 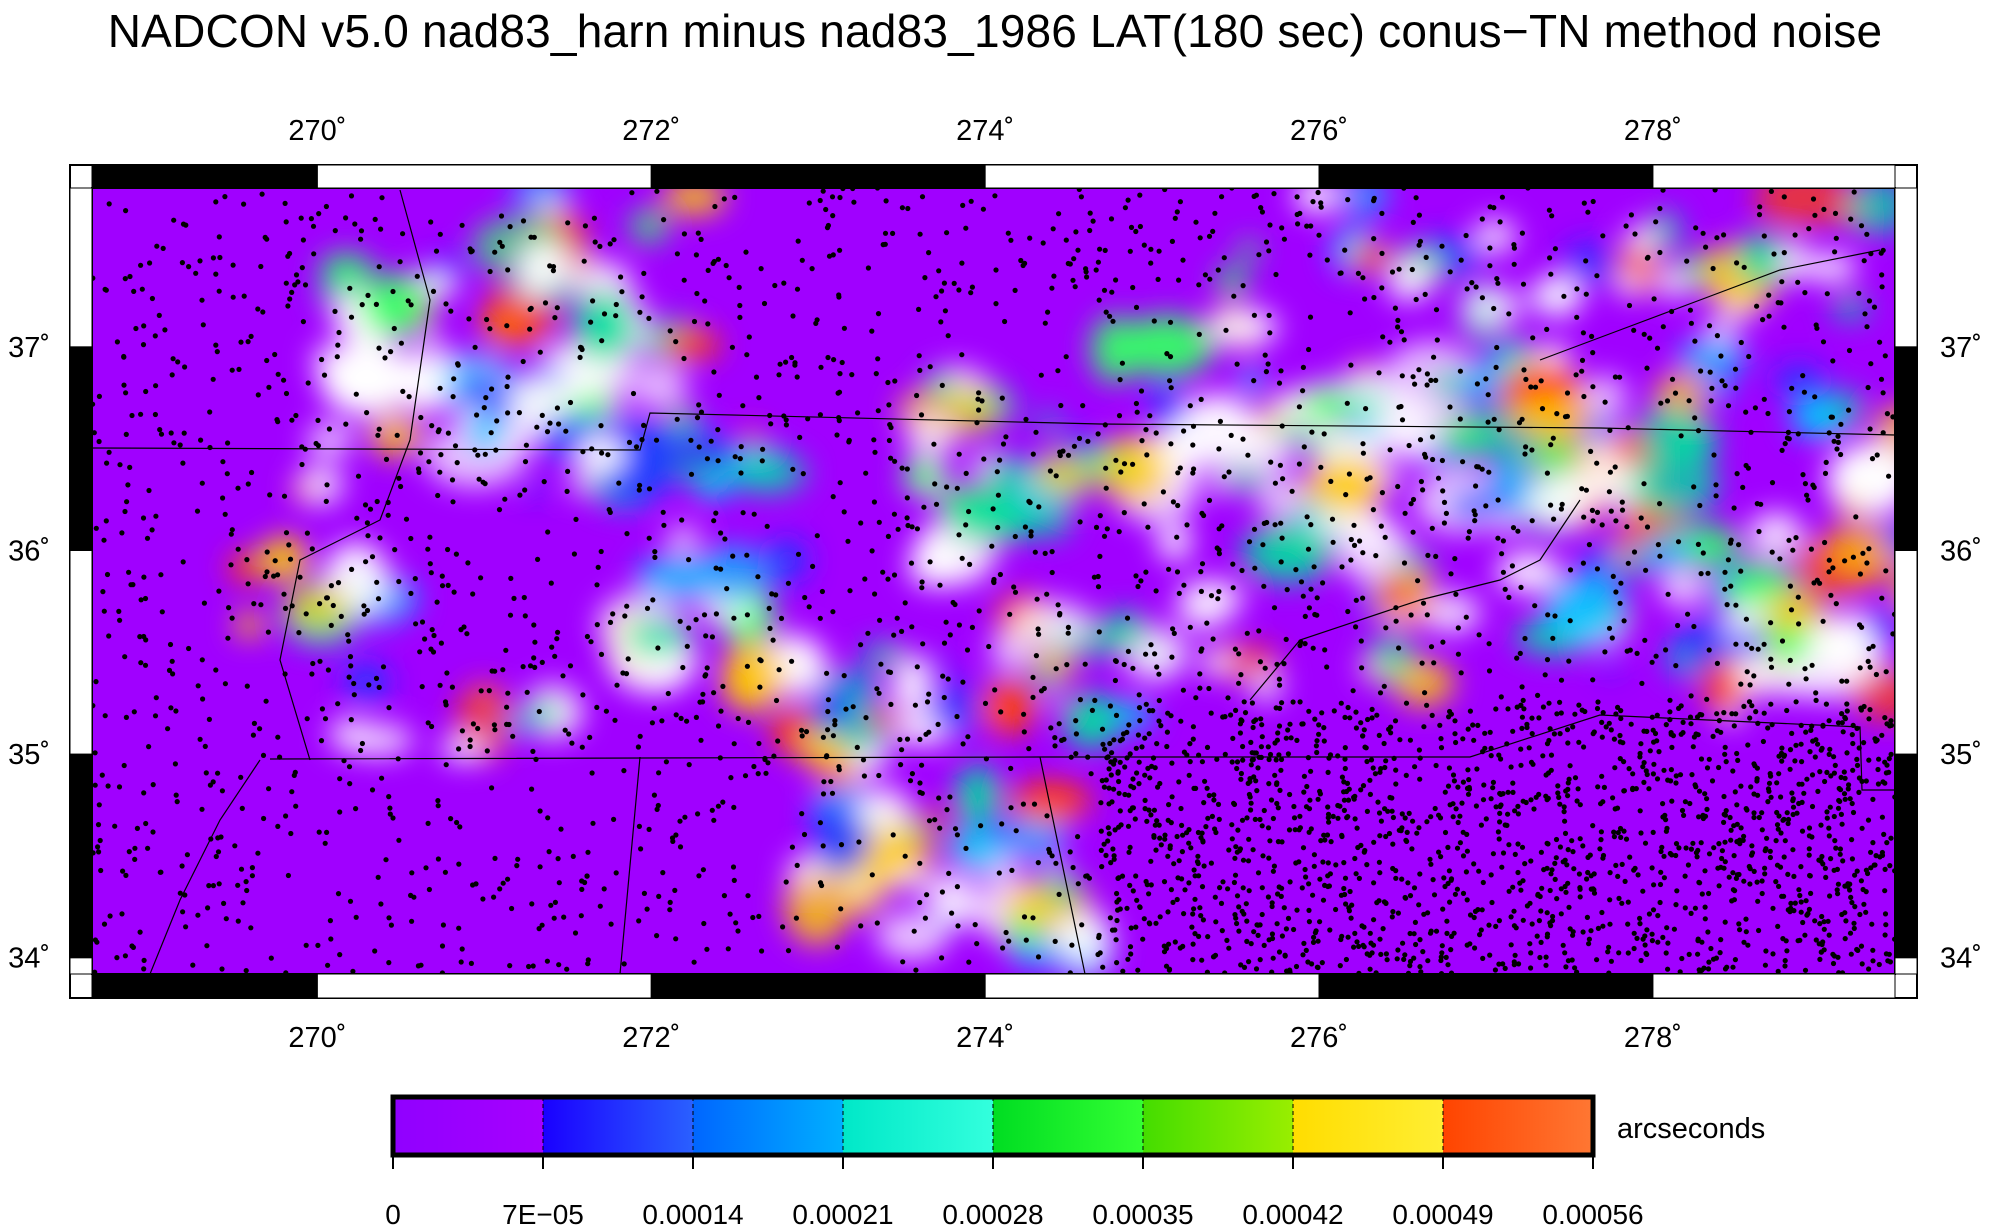 What do you see at coordinates (1691, 1129) in the screenshot?
I see `colorbar-unit-label: arcseconds` at bounding box center [1691, 1129].